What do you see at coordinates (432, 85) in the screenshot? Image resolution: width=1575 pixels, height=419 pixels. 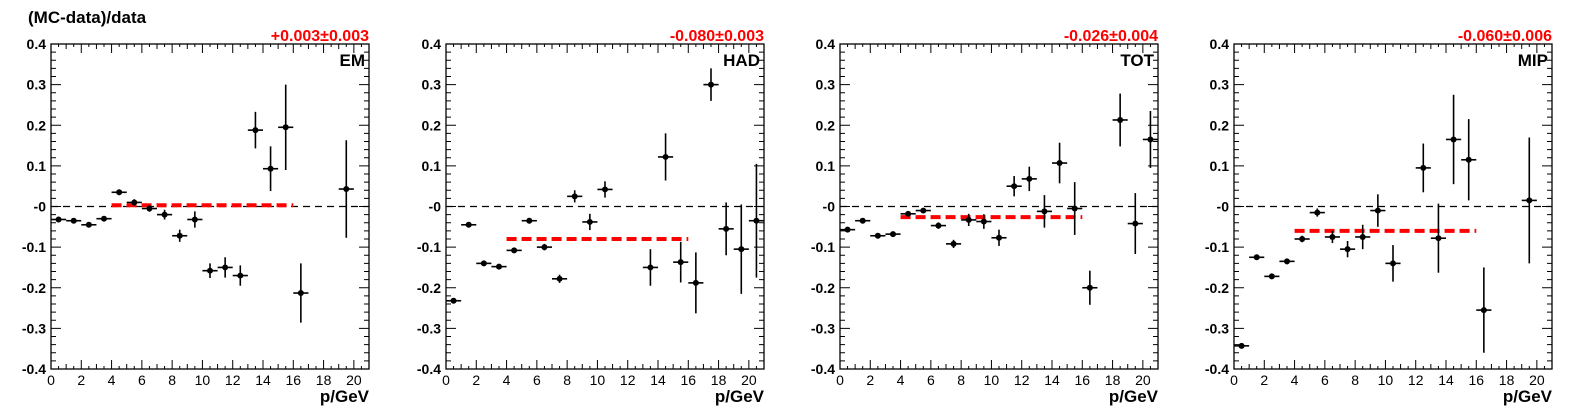 I see `y-tick-label: 0.3` at bounding box center [432, 85].